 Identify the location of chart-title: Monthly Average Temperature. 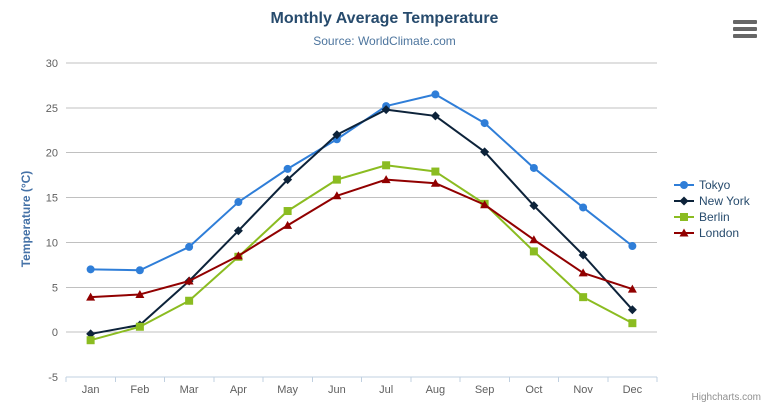
(384, 18).